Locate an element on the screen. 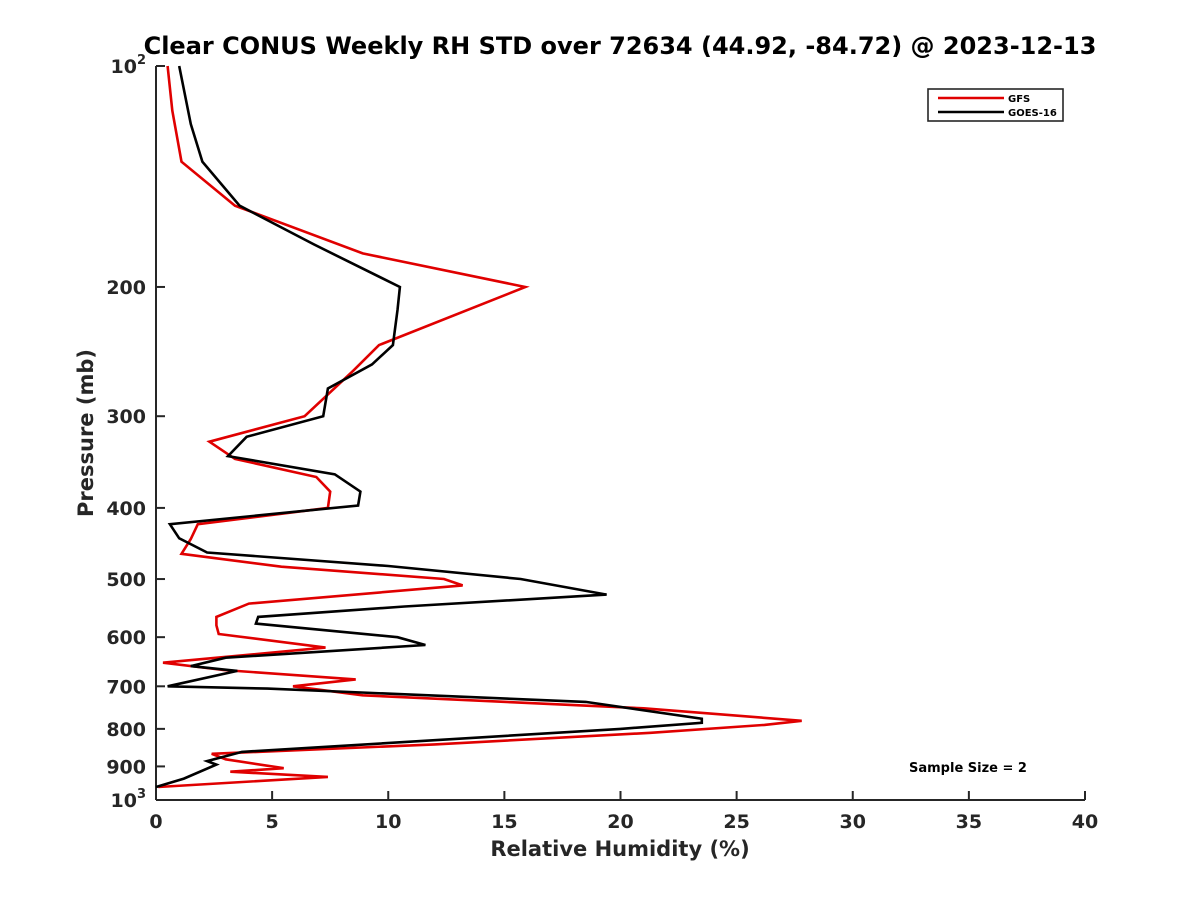 Image resolution: width=1200 pixels, height=900 pixels. x-tick-label-25: 25 is located at coordinates (736, 822).